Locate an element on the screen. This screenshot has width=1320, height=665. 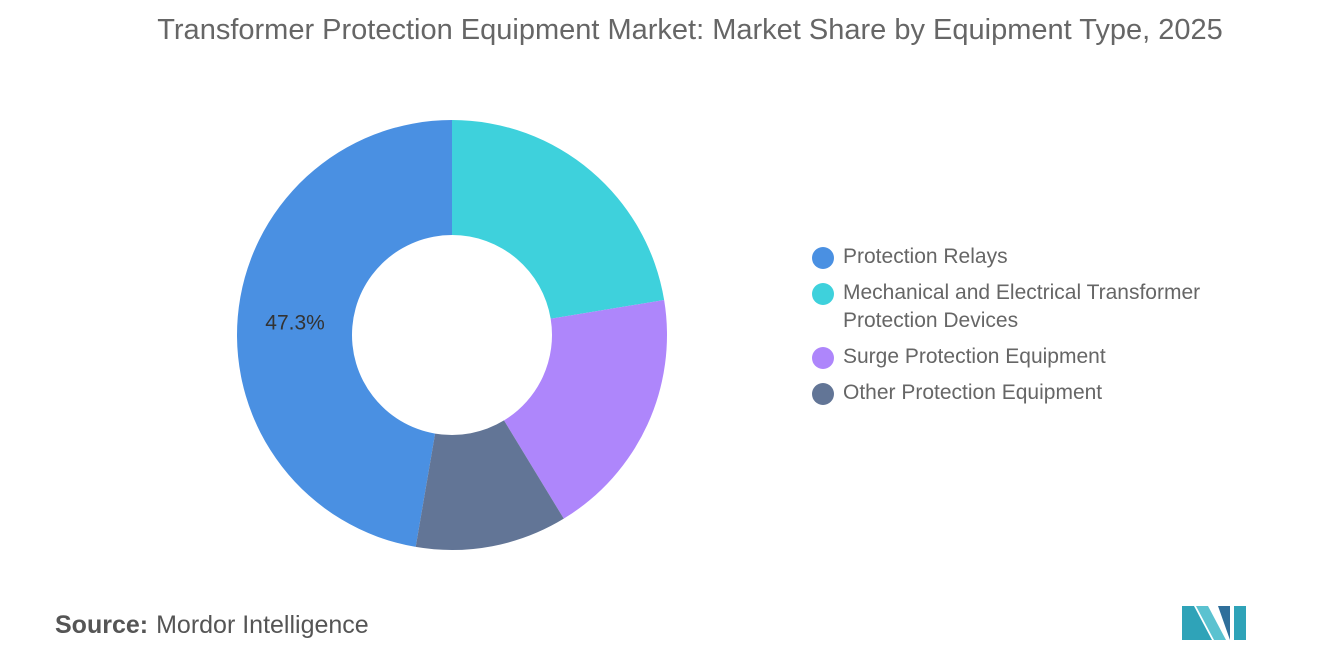
donut-slice-protection-relays is located at coordinates (344, 333).